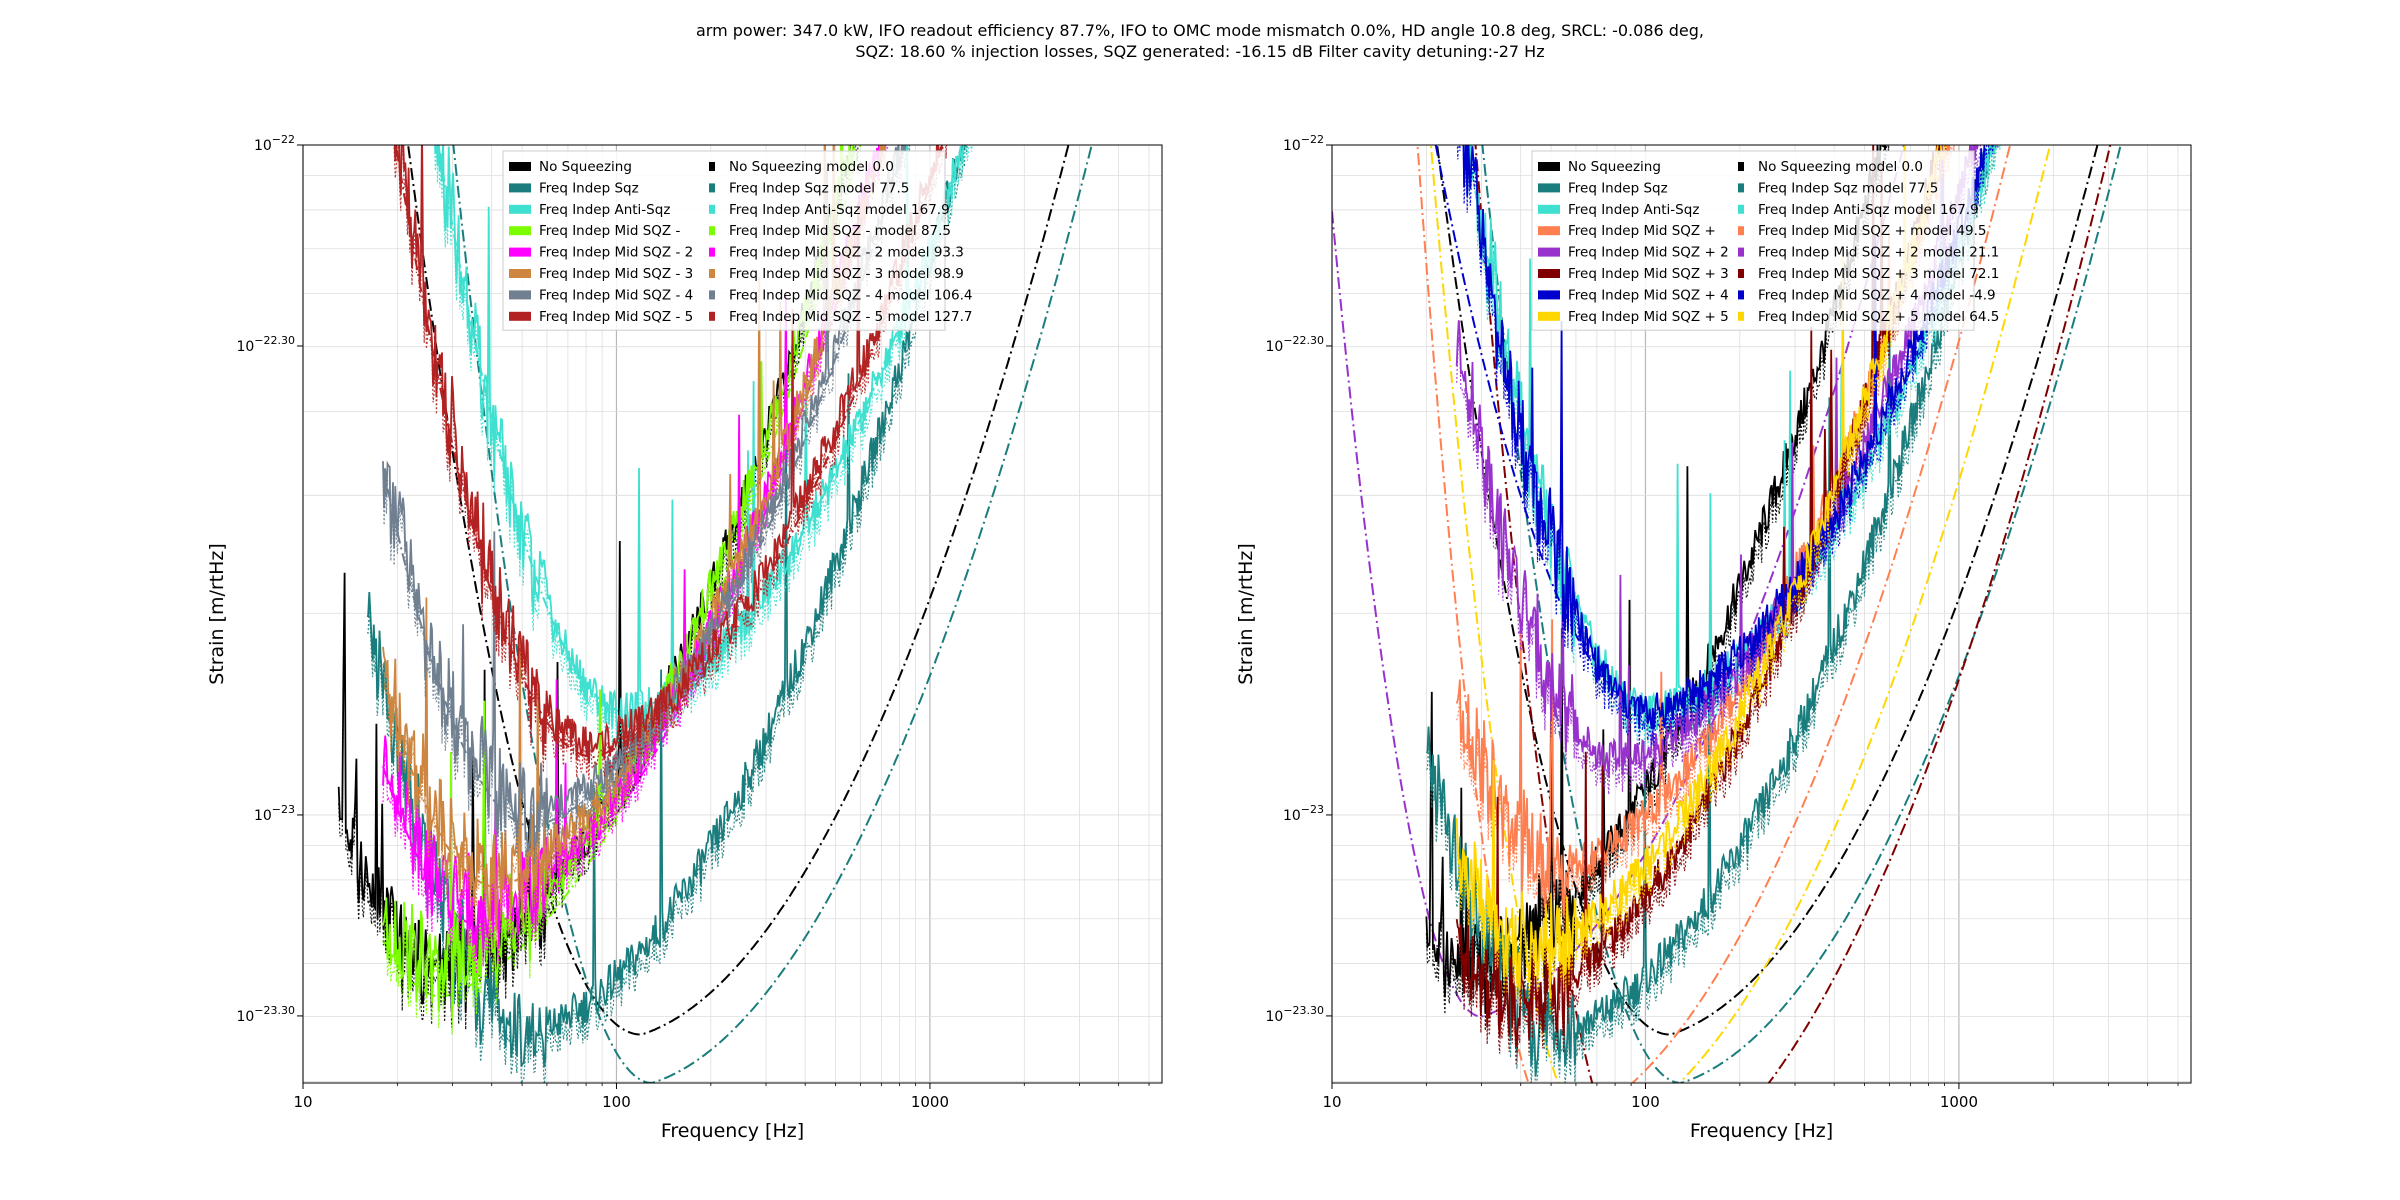 The height and width of the screenshot is (1200, 2400). I want to click on right-legend-label: Freq Indep Mid SQZ + 2 model 21.1, so click(1878, 253).